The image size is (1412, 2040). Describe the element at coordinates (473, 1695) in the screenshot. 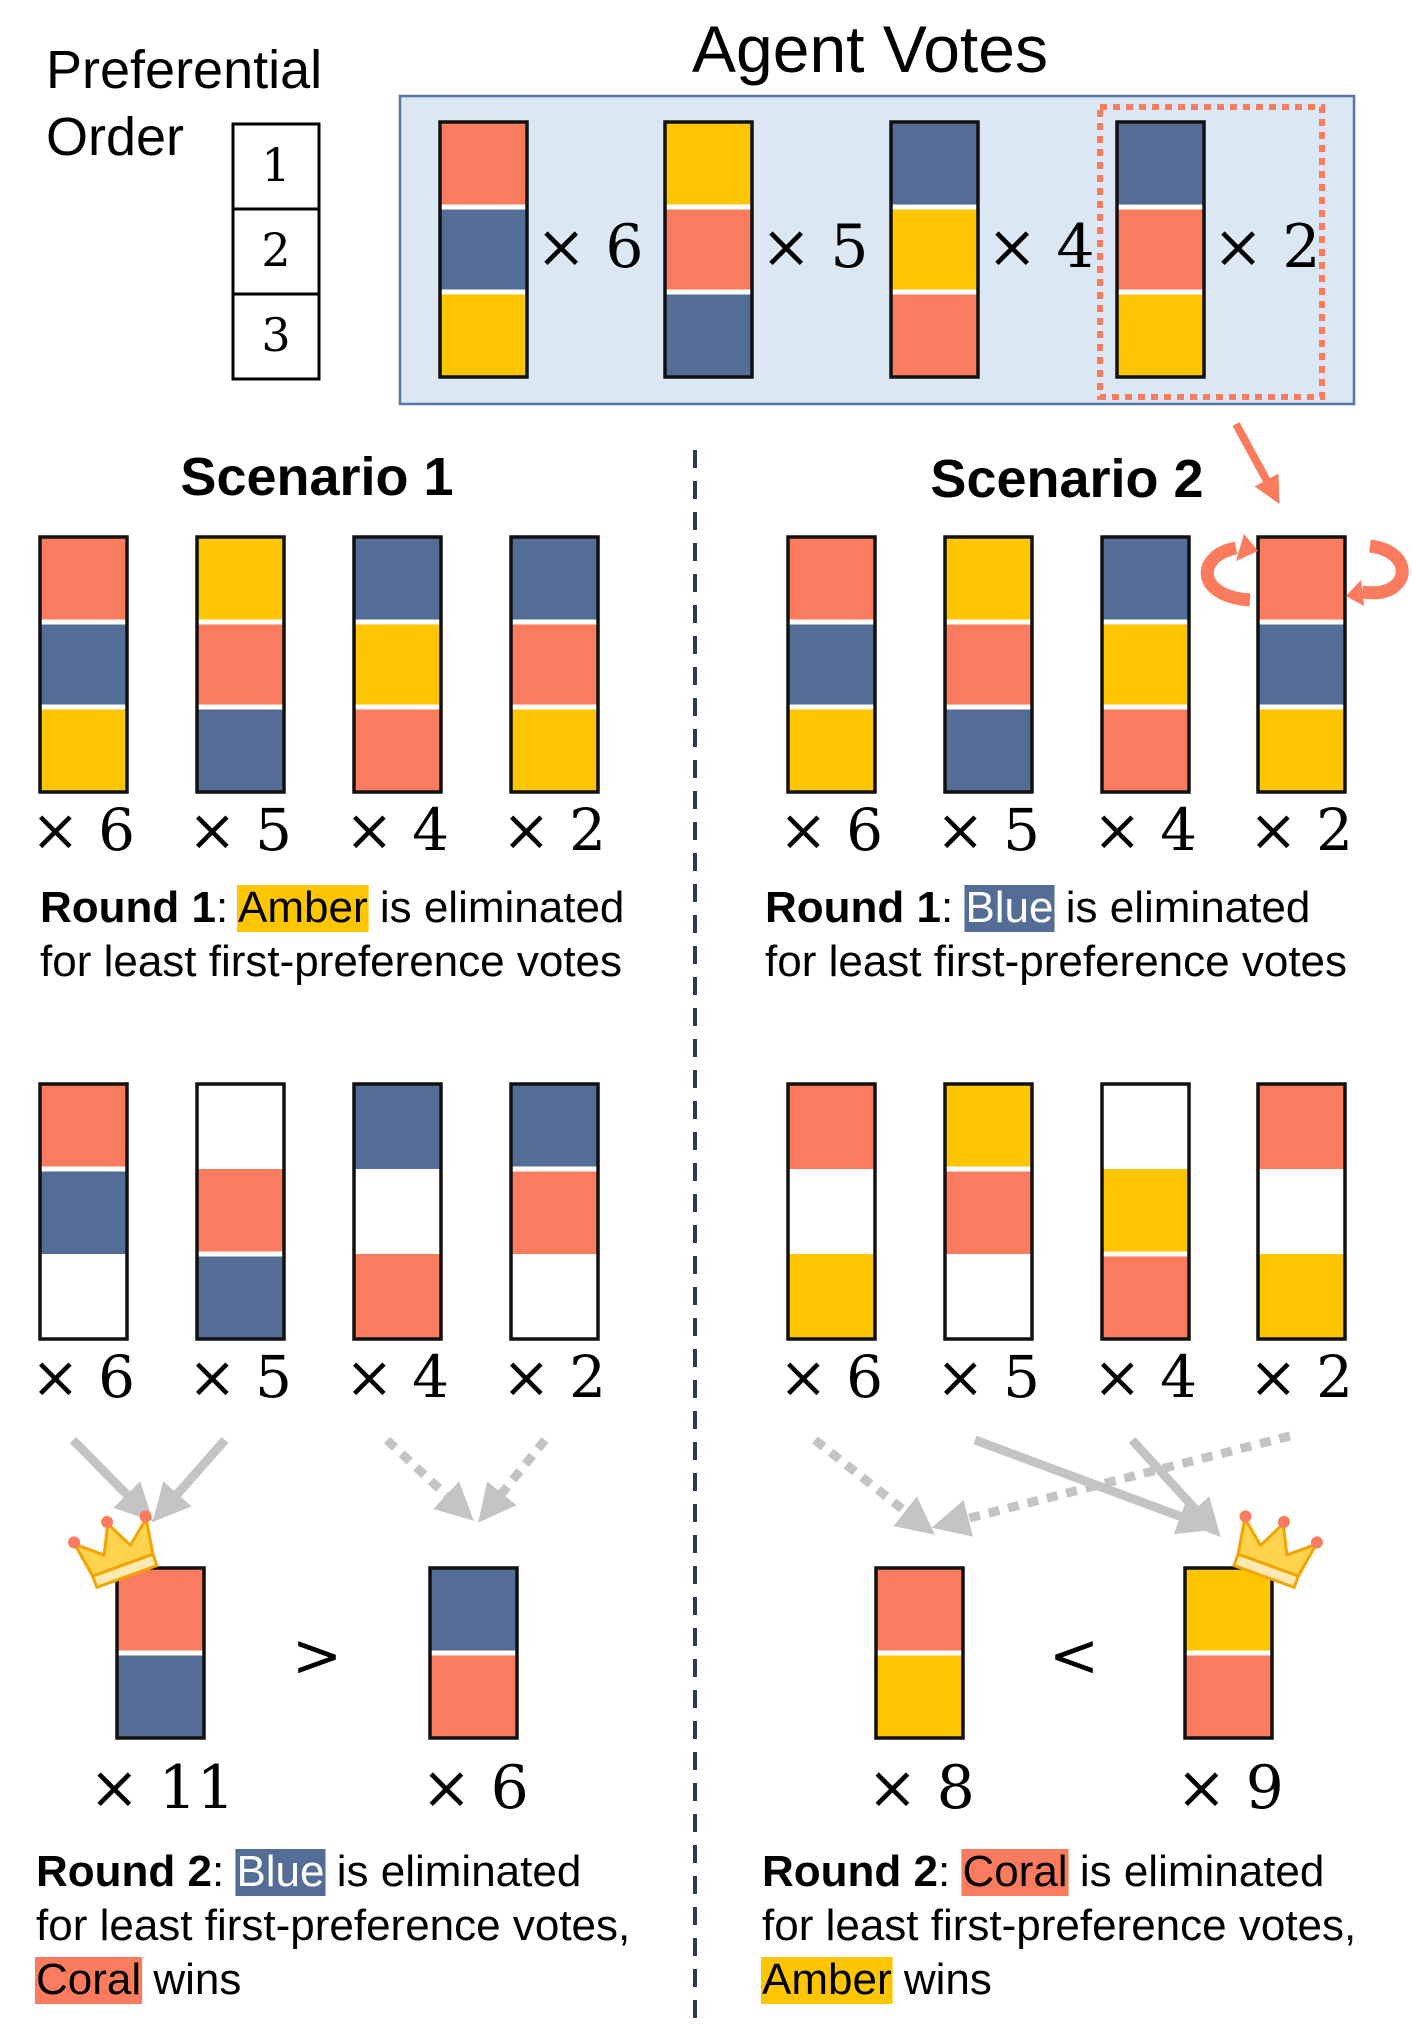

I see `s1final-2-seg-coral` at that location.